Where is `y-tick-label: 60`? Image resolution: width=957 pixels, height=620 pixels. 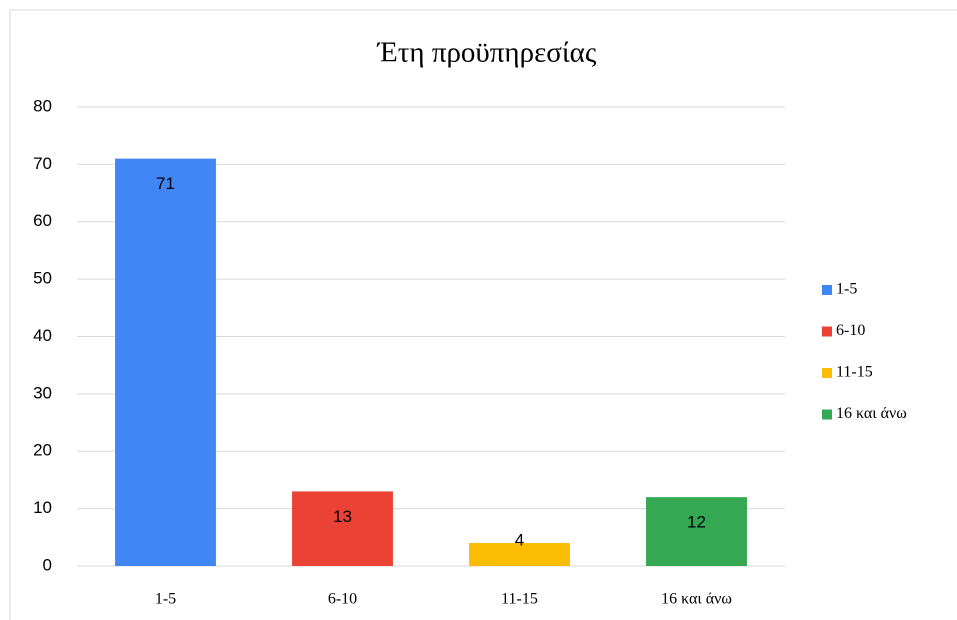
y-tick-label: 60 is located at coordinates (42, 220).